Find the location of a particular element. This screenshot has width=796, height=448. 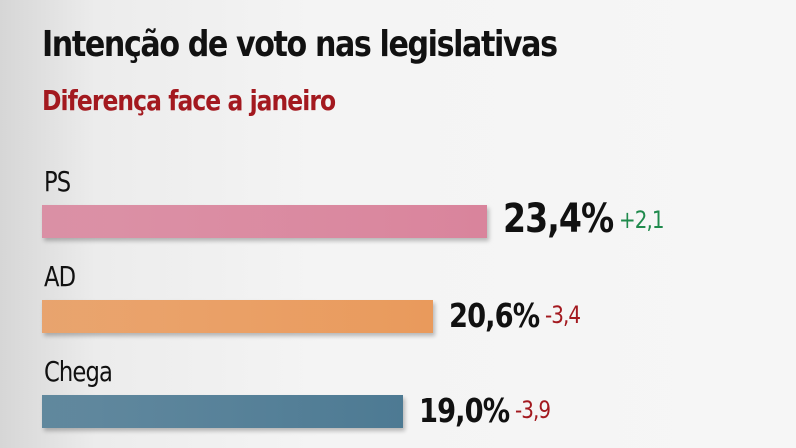

value-label: 23,4% is located at coordinates (558, 219).